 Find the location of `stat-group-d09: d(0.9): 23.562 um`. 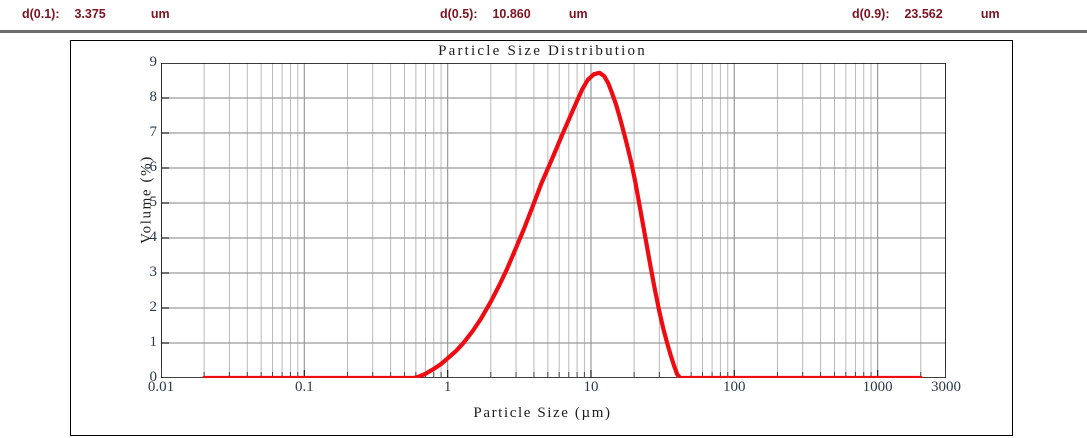

stat-group-d09: d(0.9): 23.562 um is located at coordinates (926, 14).